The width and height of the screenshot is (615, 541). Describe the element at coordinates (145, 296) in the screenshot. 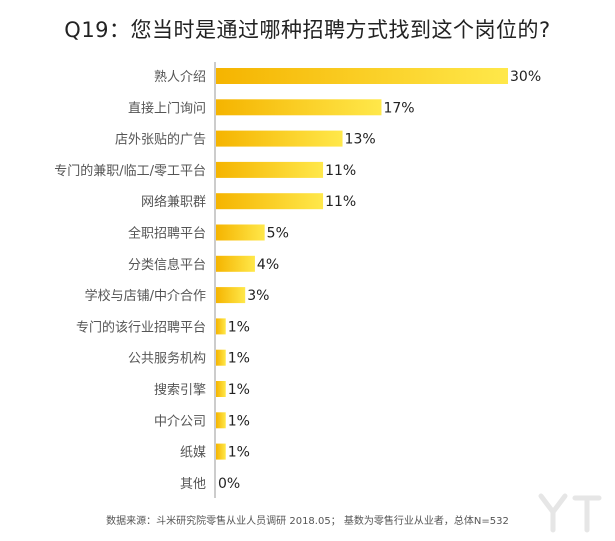

I see `category-label: 学校与店铺/中介合作` at that location.